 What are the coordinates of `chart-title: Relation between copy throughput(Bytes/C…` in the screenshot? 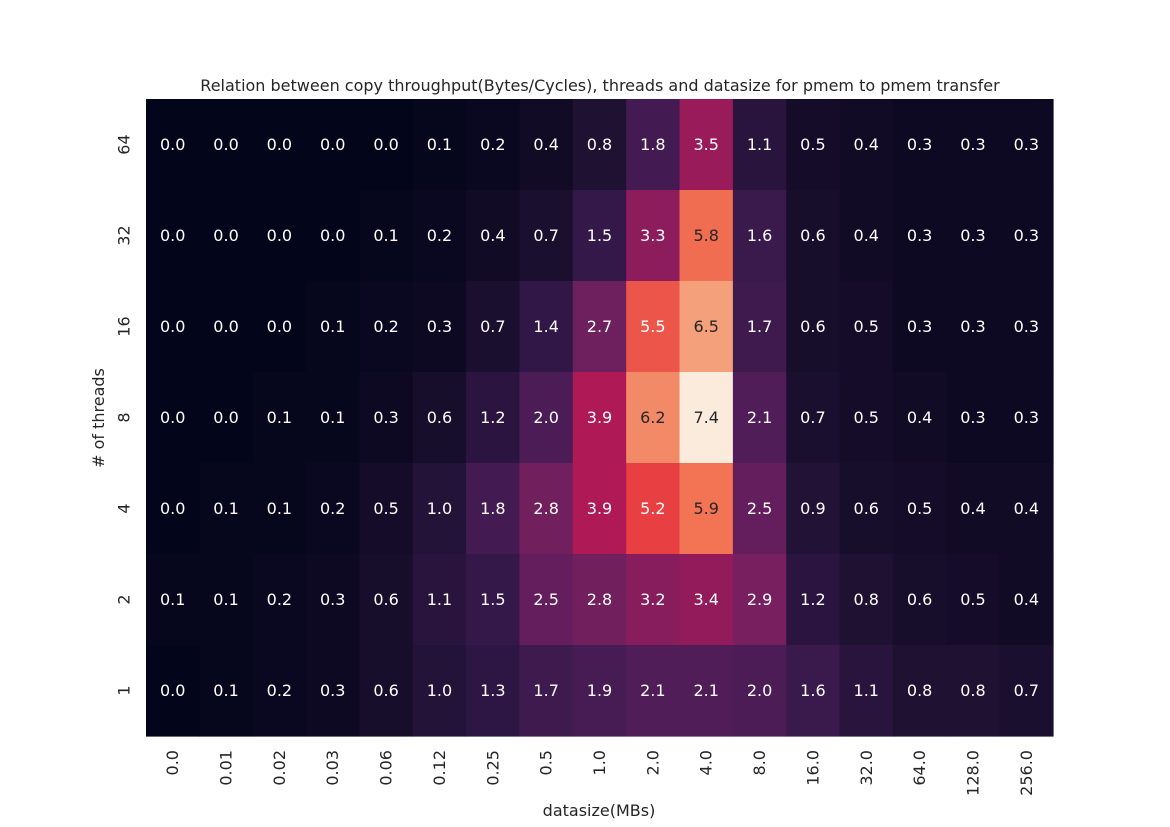 It's located at (600, 85).